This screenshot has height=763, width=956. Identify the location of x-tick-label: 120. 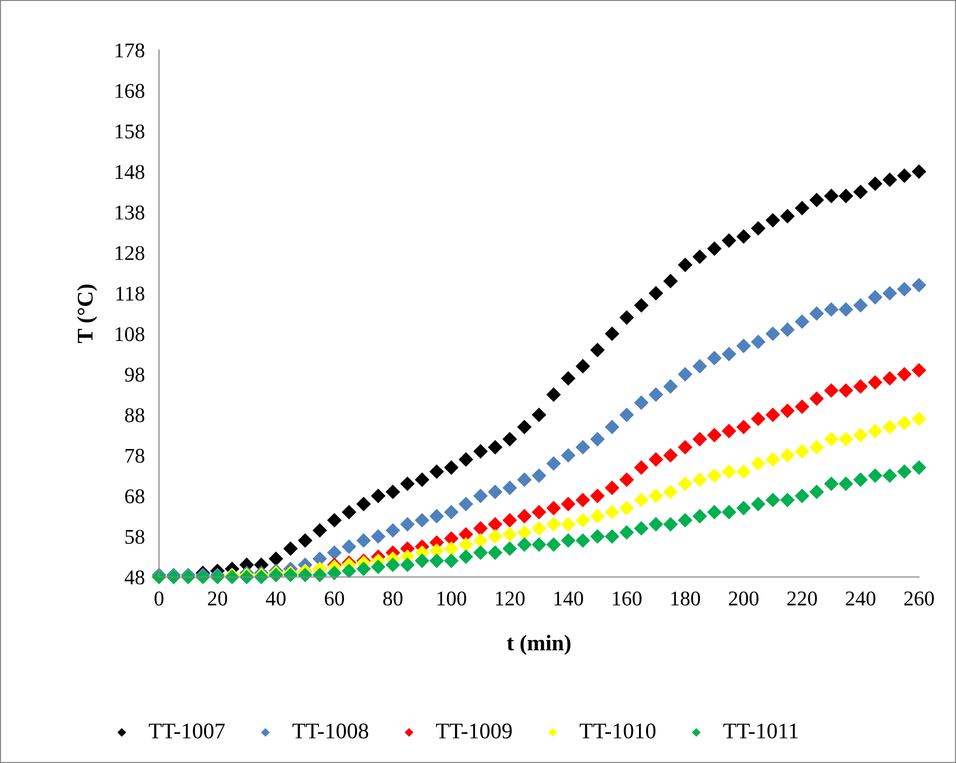
(510, 598).